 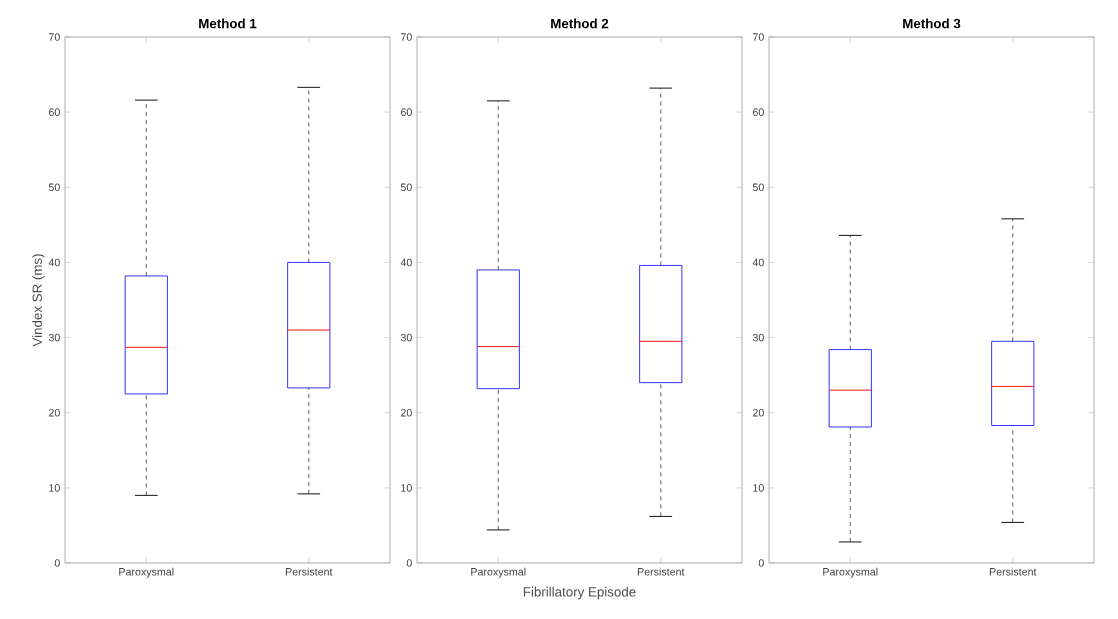 What do you see at coordinates (228, 23) in the screenshot?
I see `chart-title: Method 1` at bounding box center [228, 23].